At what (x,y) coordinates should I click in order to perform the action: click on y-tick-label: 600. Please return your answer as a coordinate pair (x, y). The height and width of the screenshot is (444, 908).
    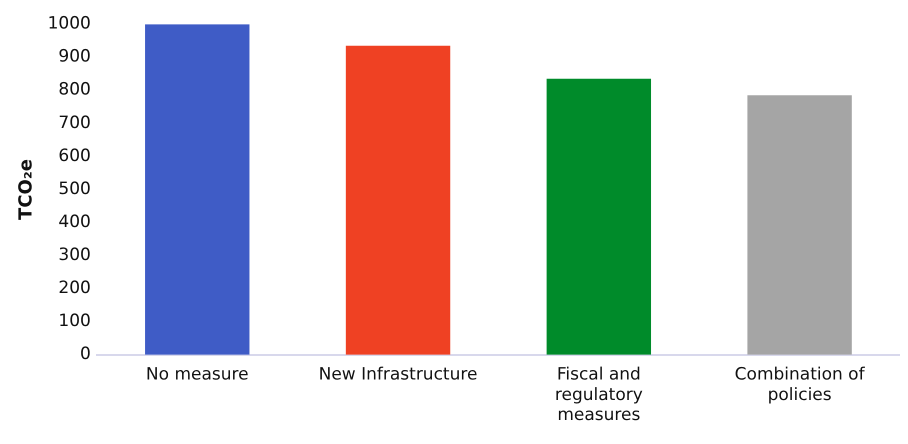
    Looking at the image, I should click on (74, 156).